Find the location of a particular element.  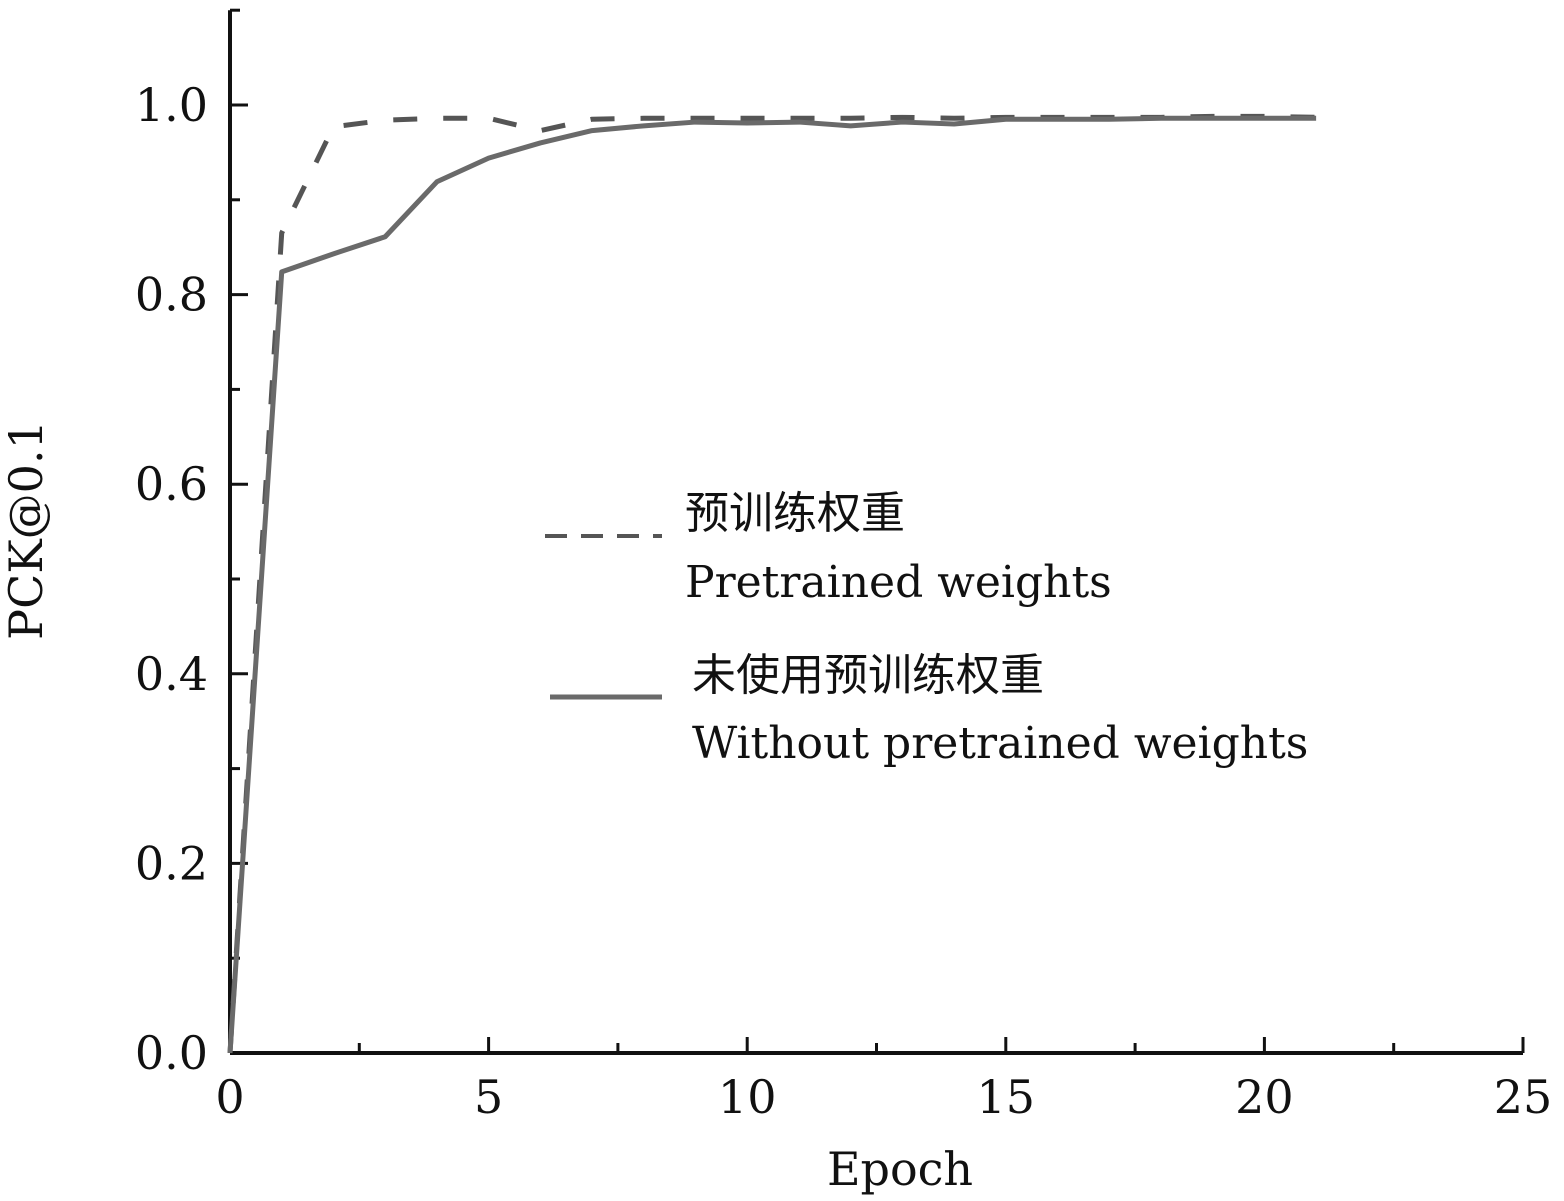

x-tick-label: 15 is located at coordinates (1006, 1097).